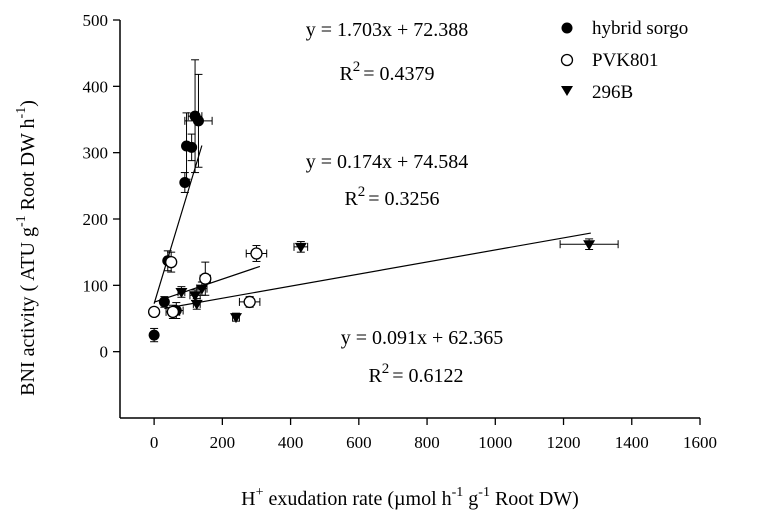 This screenshot has height=515, width=772. I want to click on x-tick-label: 1400, so click(632, 442).